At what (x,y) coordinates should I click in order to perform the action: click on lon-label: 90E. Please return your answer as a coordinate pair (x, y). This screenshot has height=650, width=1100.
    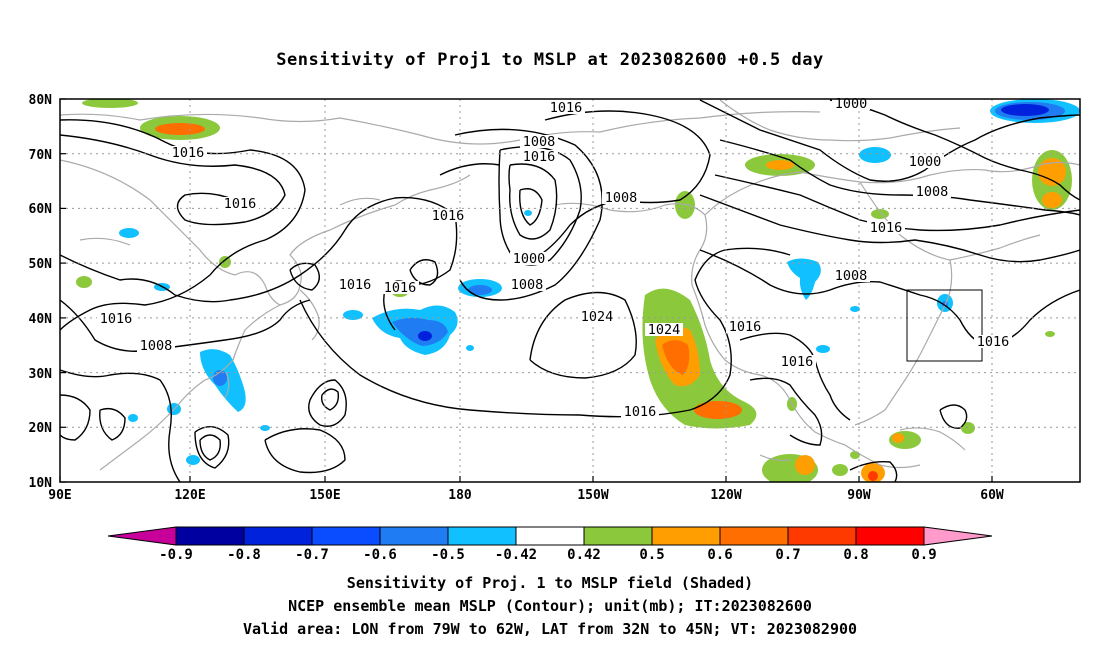
    Looking at the image, I should click on (59, 495).